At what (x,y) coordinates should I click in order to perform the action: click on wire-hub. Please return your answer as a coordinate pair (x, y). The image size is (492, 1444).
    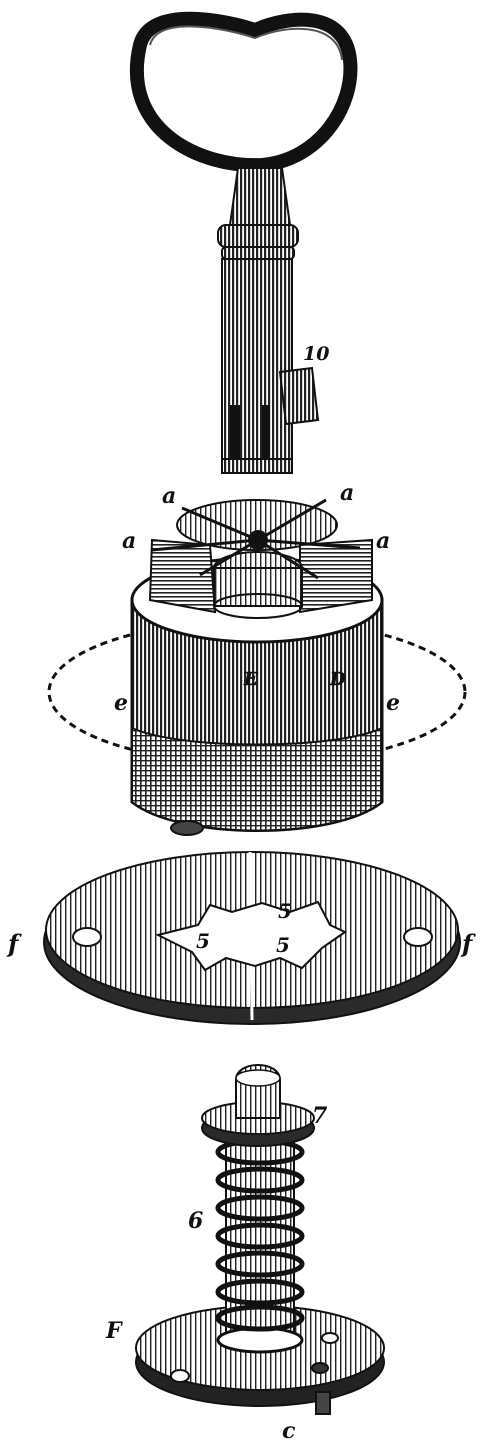
    Looking at the image, I should click on (258, 540).